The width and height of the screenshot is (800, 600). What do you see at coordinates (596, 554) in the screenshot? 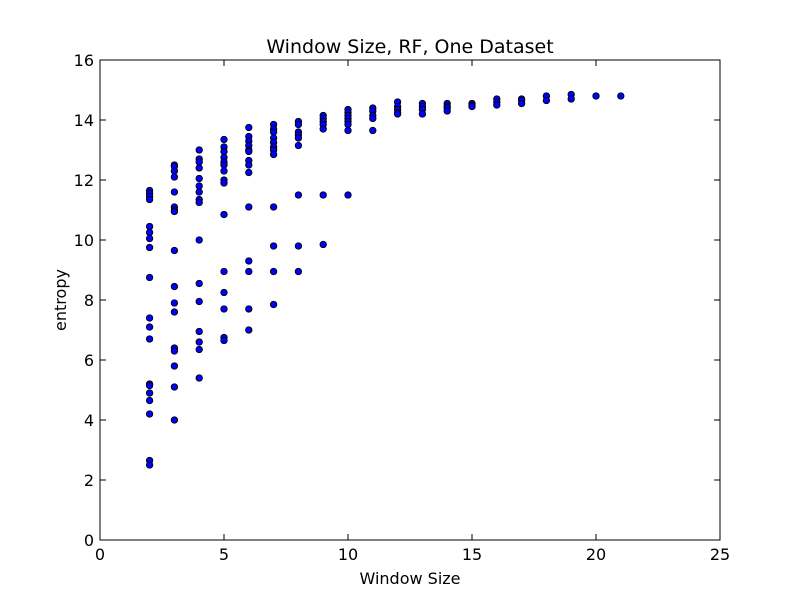
I see `x-tick-label: 20` at bounding box center [596, 554].